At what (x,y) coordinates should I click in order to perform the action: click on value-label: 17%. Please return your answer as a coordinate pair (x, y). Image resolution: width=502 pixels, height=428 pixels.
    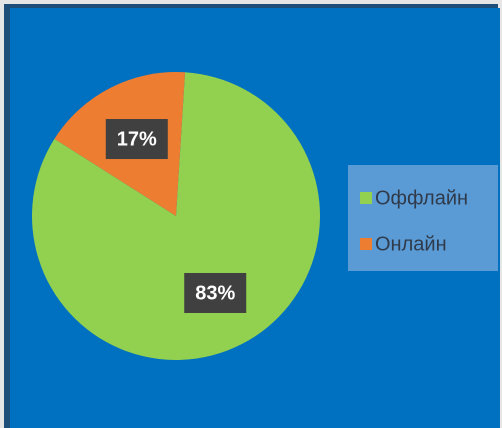
    Looking at the image, I should click on (137, 139).